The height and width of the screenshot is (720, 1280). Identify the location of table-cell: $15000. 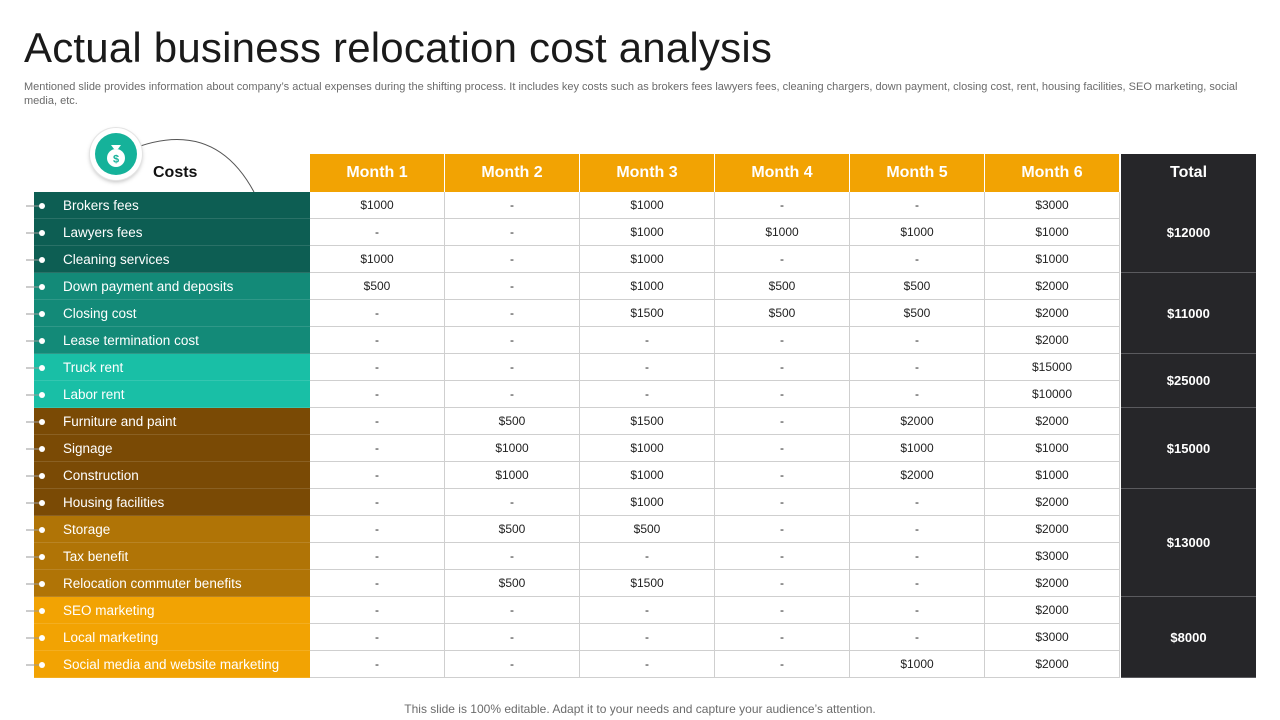
(1052, 367).